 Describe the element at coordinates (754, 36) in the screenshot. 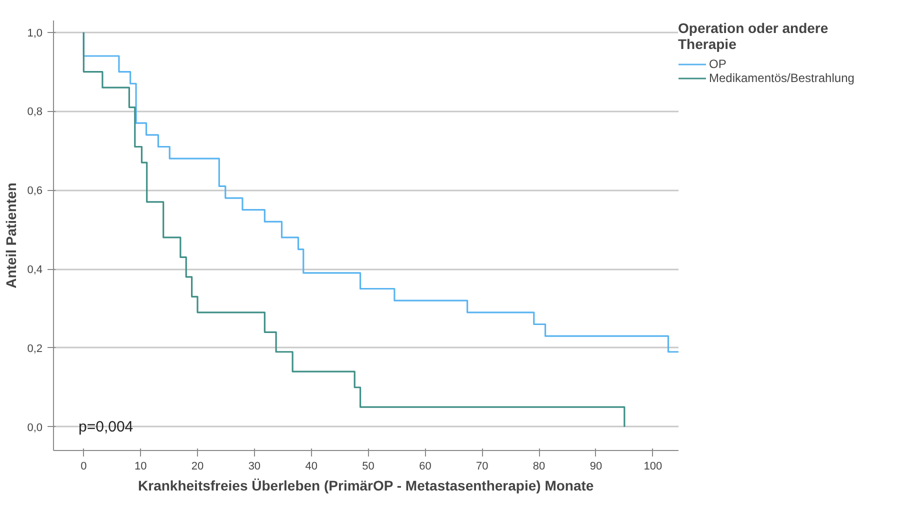

I see `legend-title: Operation oder andere Therapie` at that location.